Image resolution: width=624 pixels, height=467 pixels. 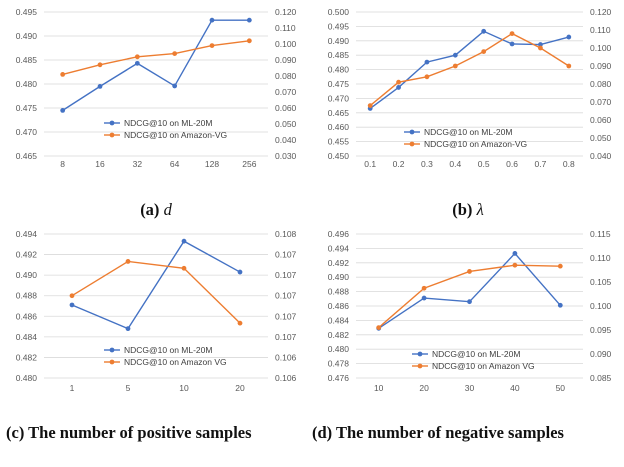 What do you see at coordinates (175, 164) in the screenshot?
I see `x-axis-tick-label: 64` at bounding box center [175, 164].